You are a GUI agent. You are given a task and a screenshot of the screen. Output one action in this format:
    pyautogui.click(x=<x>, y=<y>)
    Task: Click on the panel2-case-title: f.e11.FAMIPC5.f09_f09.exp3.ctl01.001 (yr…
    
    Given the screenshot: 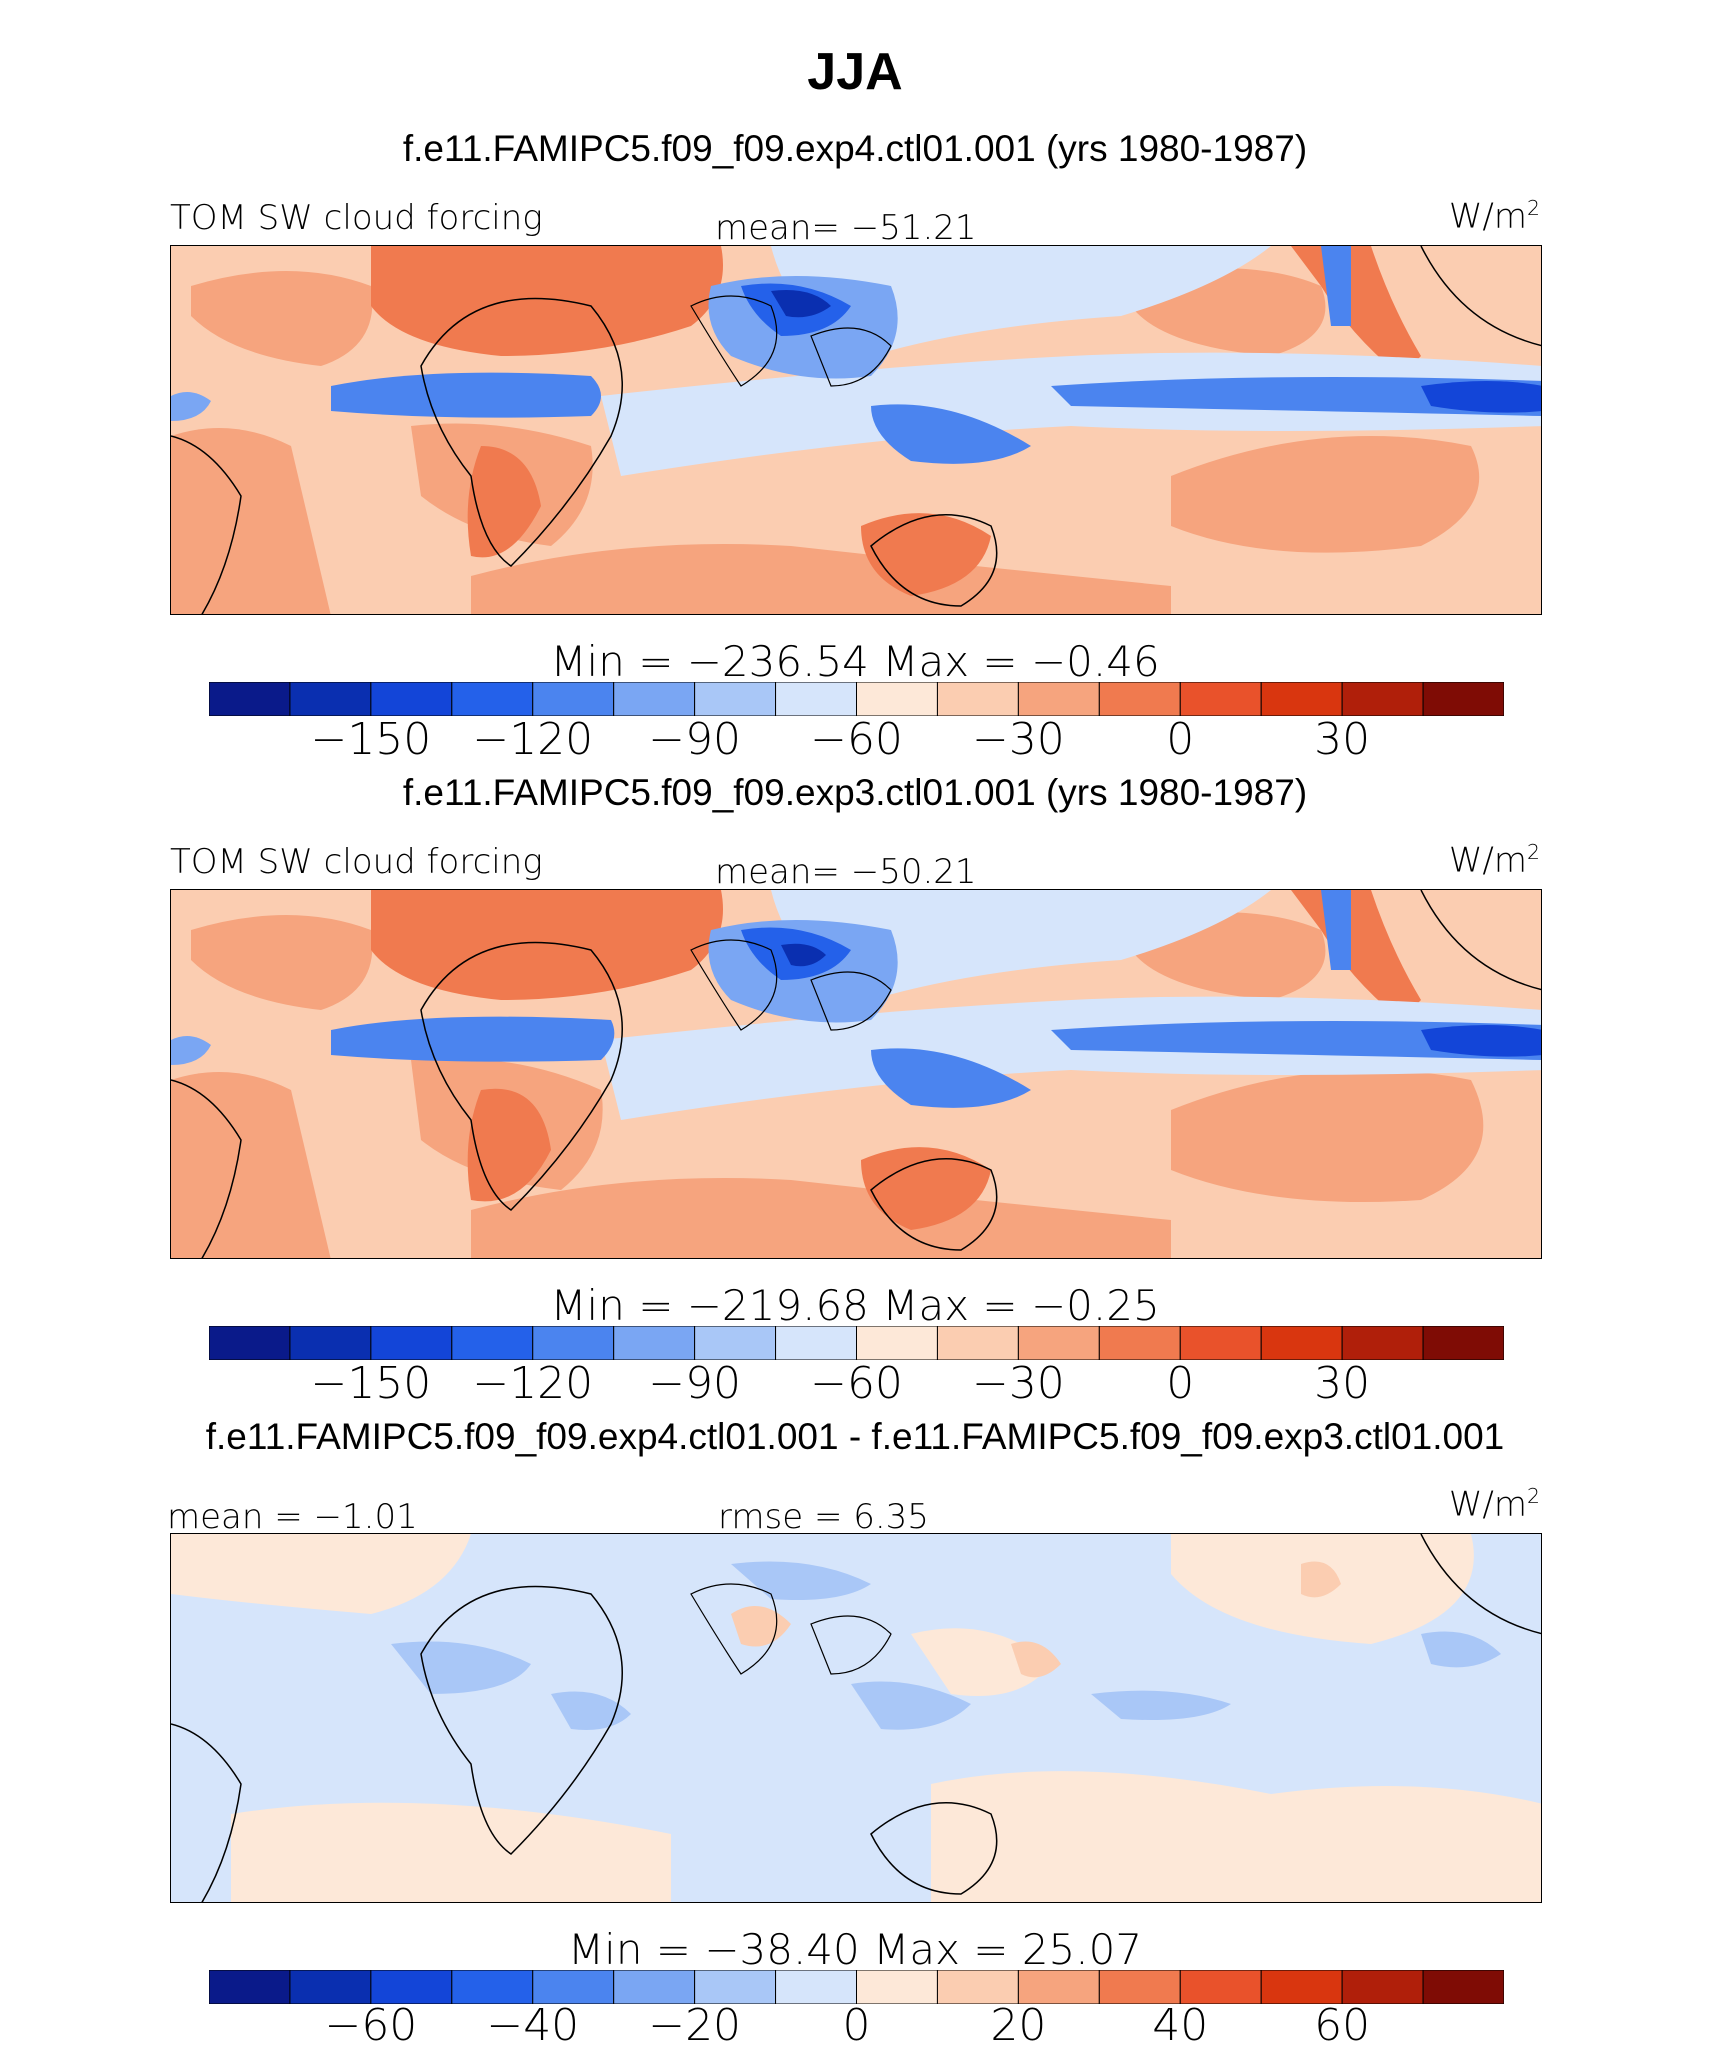 What is the action you would take?
    pyautogui.click(x=855, y=792)
    